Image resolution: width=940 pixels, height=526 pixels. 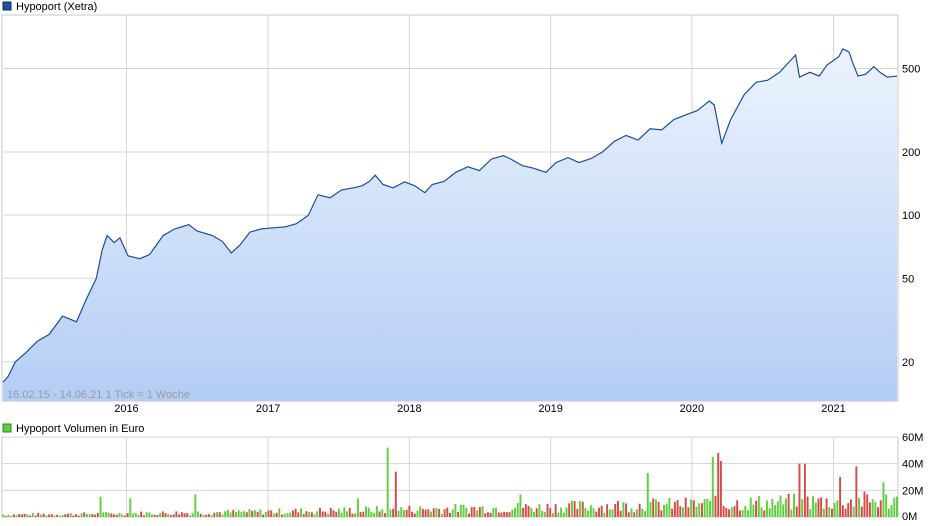 I want to click on price-x-axis: 2016 2017 2018 2019 2020 2021, so click(x=480, y=409).